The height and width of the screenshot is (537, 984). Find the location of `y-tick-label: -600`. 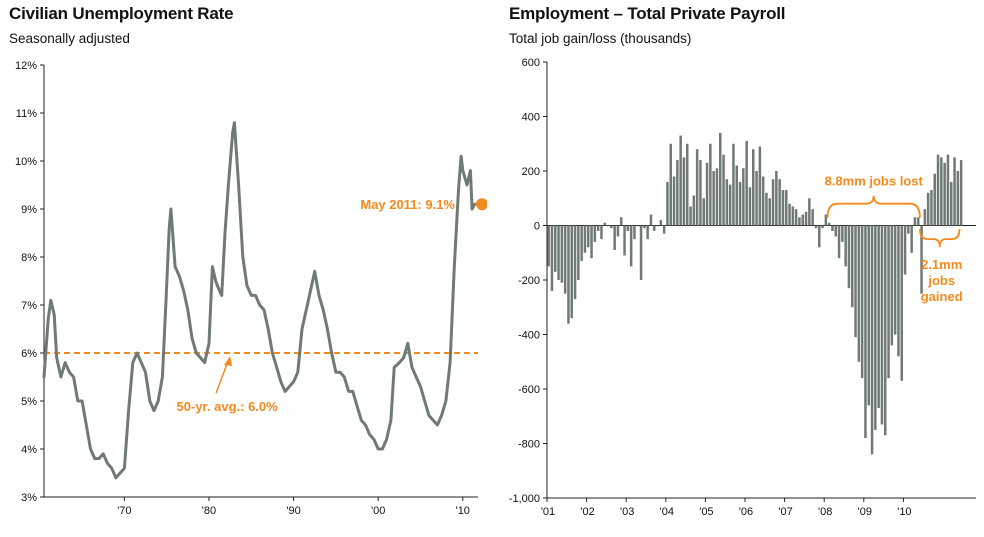

y-tick-label: -600 is located at coordinates (529, 390).